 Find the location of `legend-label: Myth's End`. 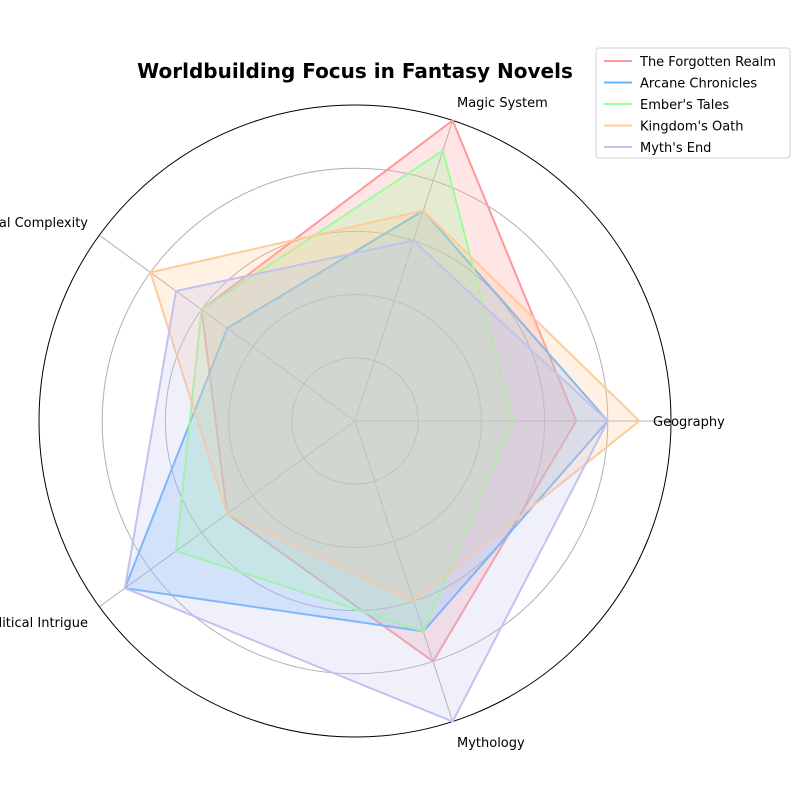

legend-label: Myth's End is located at coordinates (675, 148).